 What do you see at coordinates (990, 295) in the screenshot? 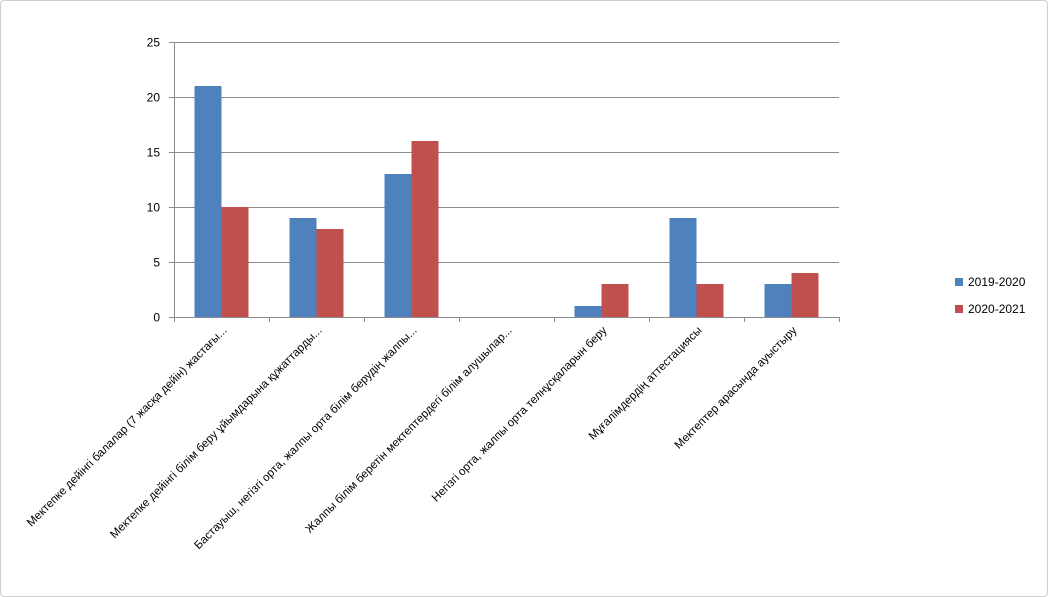
I see `legend: 2019-2020 2020-2021` at bounding box center [990, 295].